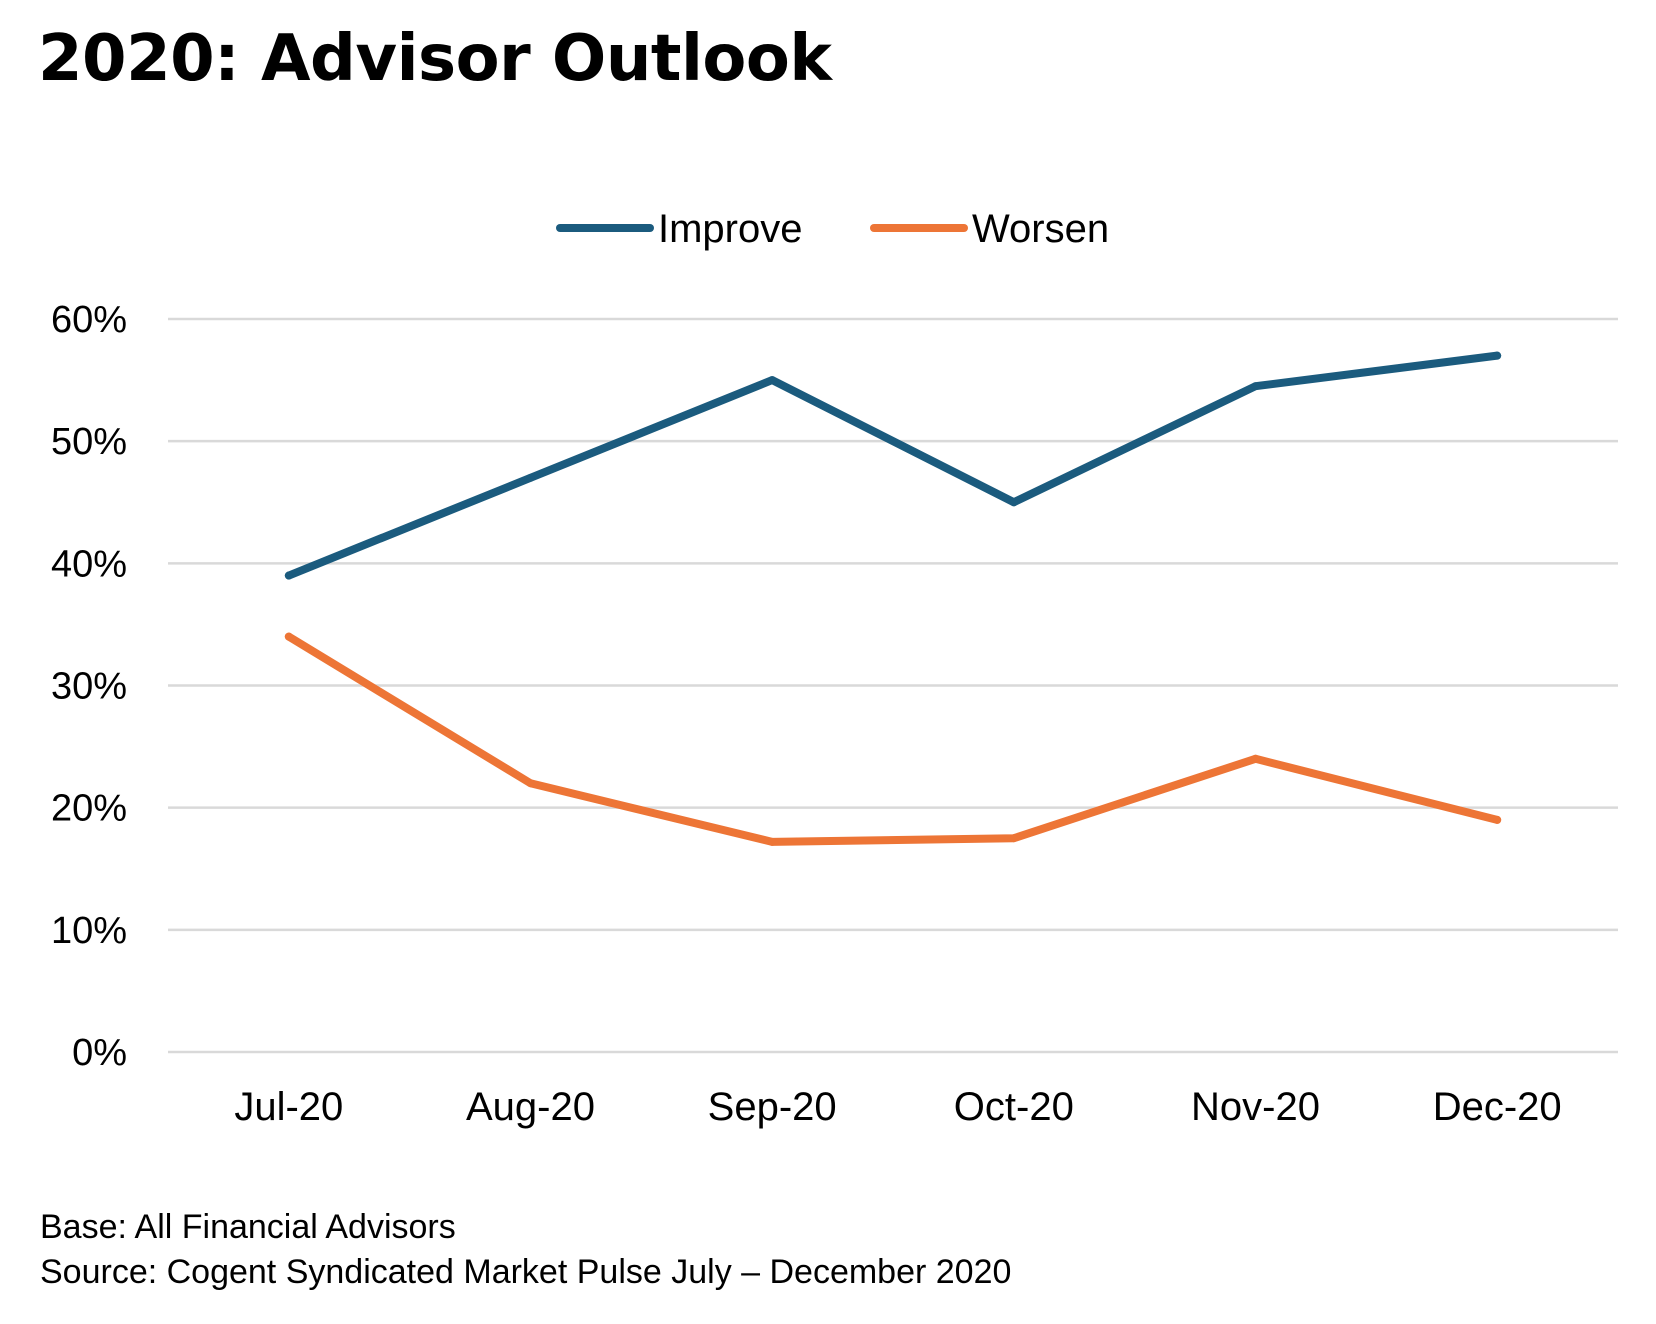  What do you see at coordinates (893, 465) in the screenshot?
I see `series-line-improve` at bounding box center [893, 465].